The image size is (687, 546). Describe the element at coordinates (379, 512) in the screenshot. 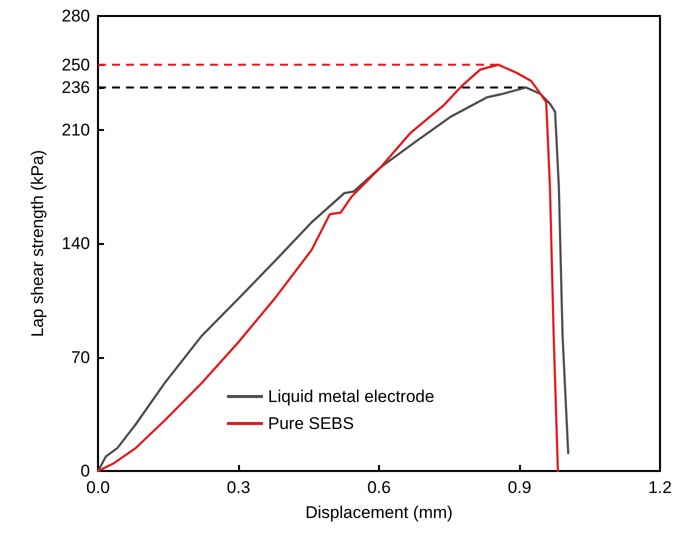

I see `x-axis-title: Displacement (mm)` at that location.